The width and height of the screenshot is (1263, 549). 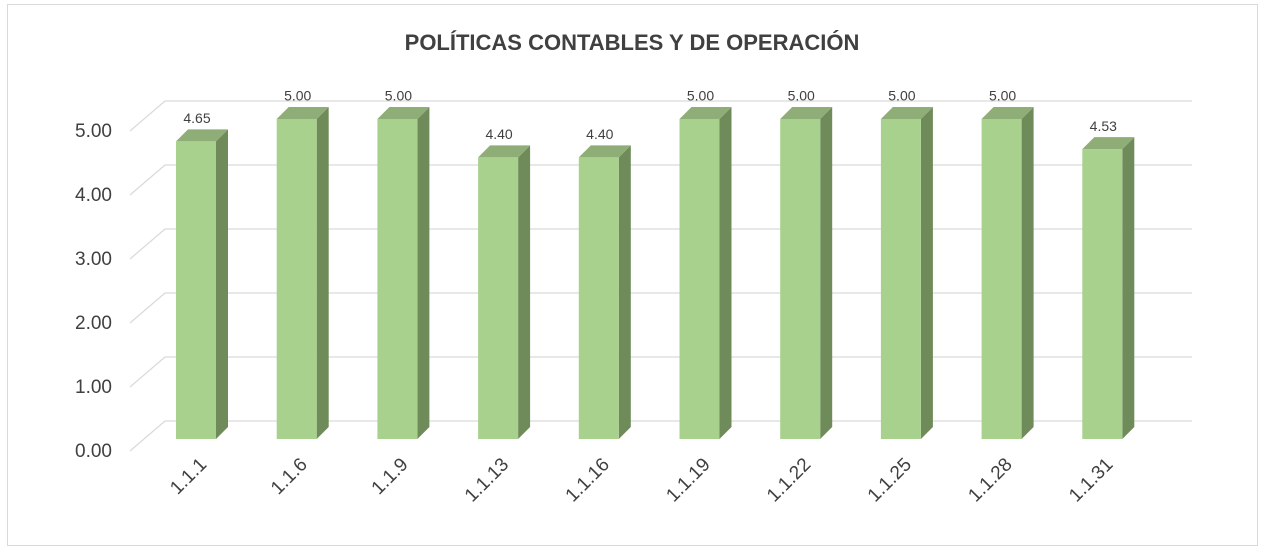 What do you see at coordinates (93, 323) in the screenshot?
I see `y-tick-label: 2.00` at bounding box center [93, 323].